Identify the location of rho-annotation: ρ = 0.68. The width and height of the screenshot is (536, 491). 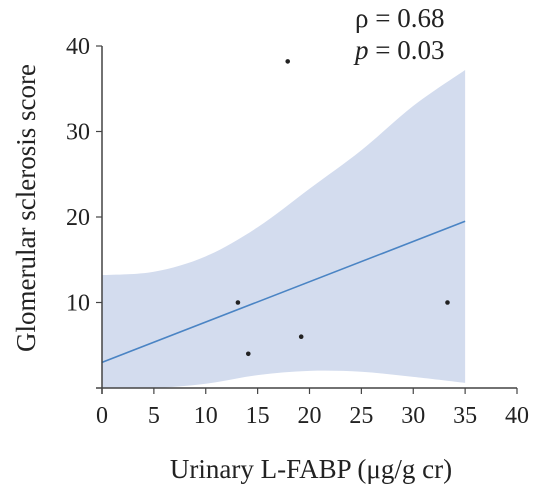
(399, 18).